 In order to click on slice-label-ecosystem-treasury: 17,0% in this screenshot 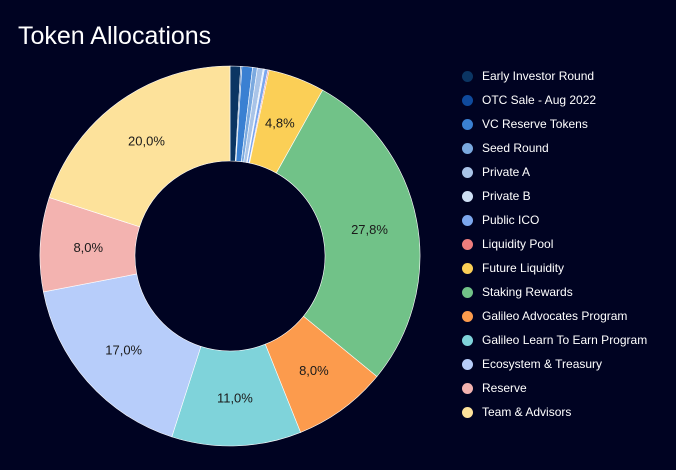, I will do `click(123, 350)`.